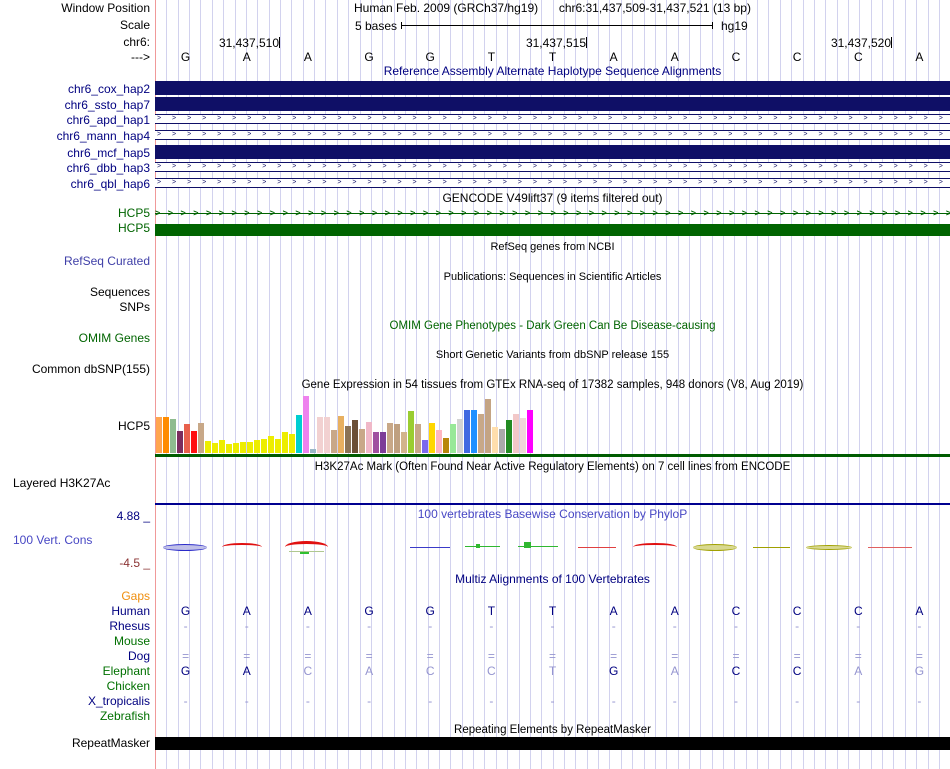 The width and height of the screenshot is (950, 769). I want to click on gencode-gene-label: HCP5, so click(133, 228).